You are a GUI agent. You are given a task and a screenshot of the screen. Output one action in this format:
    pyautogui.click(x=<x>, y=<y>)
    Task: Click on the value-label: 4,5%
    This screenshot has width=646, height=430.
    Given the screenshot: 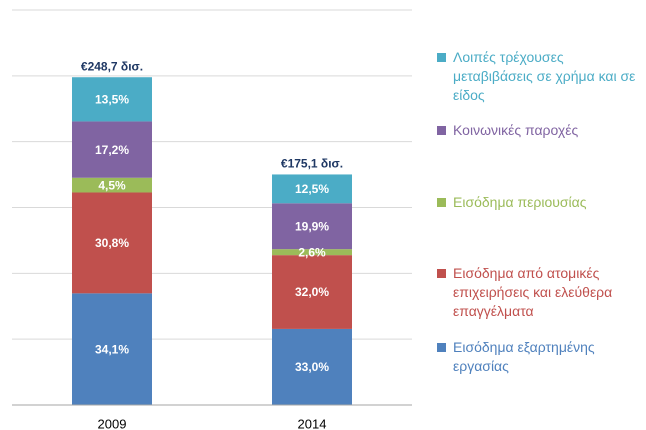 What is the action you would take?
    pyautogui.click(x=112, y=185)
    